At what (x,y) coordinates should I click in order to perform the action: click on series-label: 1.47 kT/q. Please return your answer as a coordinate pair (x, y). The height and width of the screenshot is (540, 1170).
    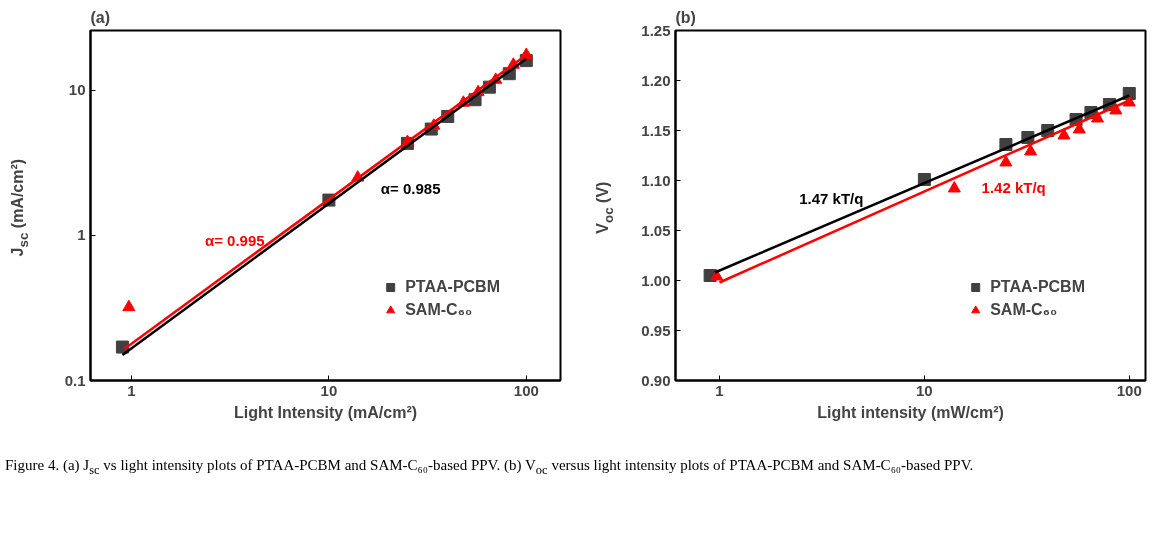
    Looking at the image, I should click on (831, 199).